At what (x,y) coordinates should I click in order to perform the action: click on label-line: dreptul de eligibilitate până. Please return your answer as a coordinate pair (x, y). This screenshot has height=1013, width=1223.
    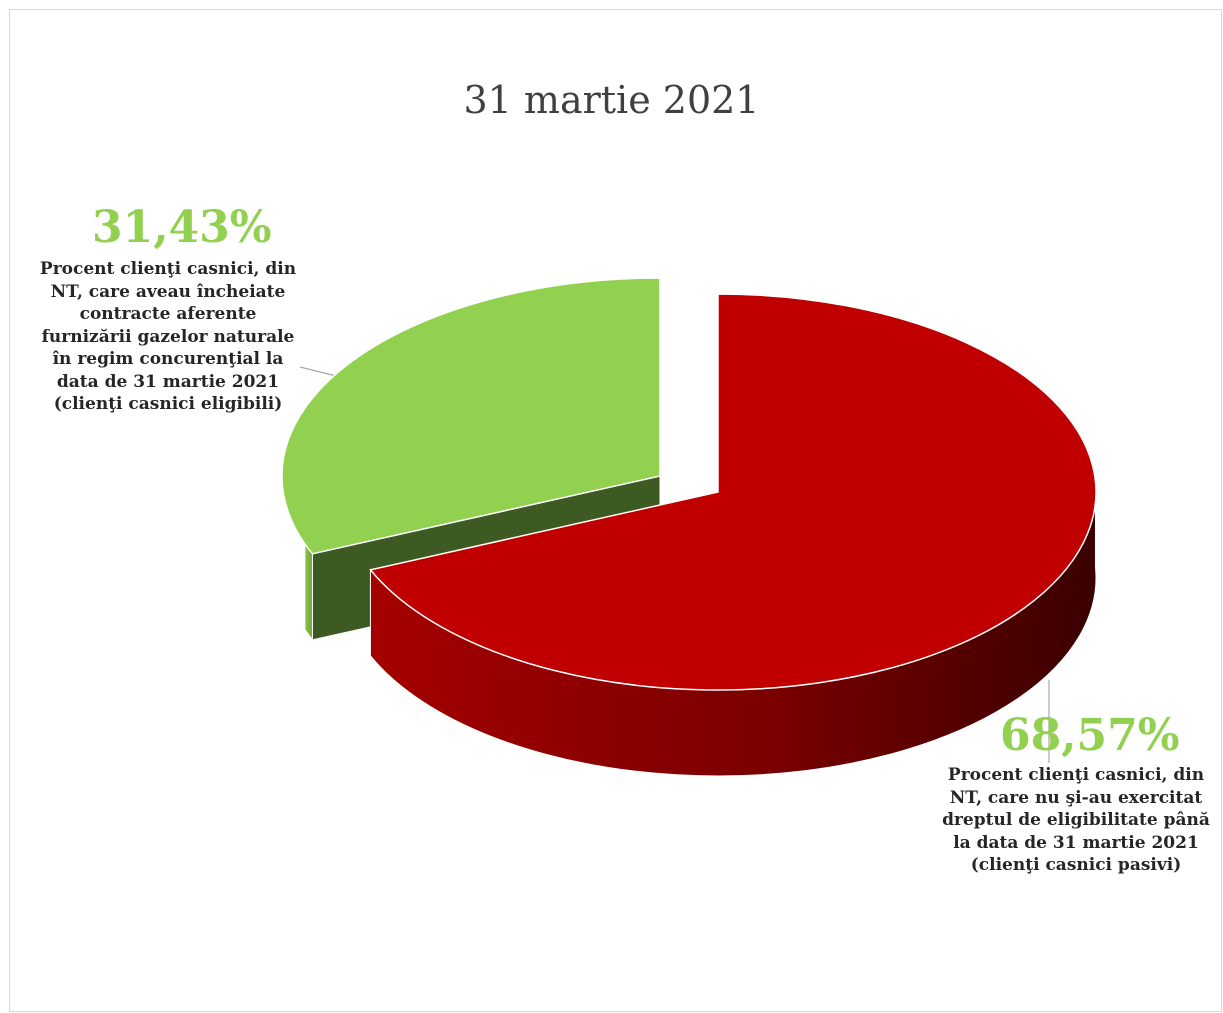
    Looking at the image, I should click on (1076, 820).